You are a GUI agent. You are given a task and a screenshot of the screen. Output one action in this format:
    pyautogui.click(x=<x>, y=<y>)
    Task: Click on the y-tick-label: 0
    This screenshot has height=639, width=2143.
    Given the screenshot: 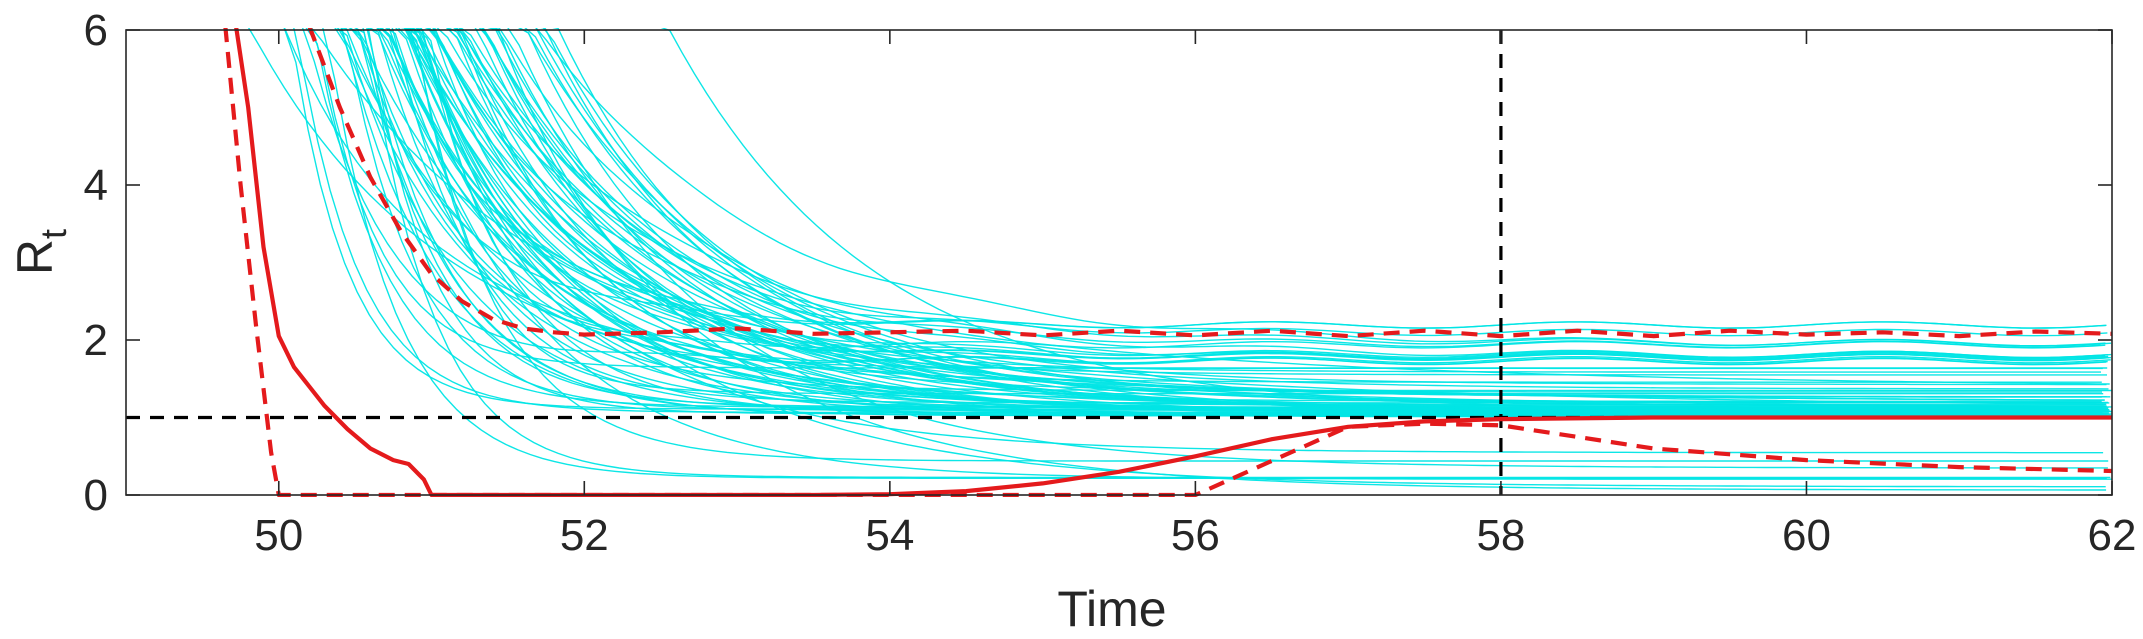 What is the action you would take?
    pyautogui.click(x=96, y=495)
    